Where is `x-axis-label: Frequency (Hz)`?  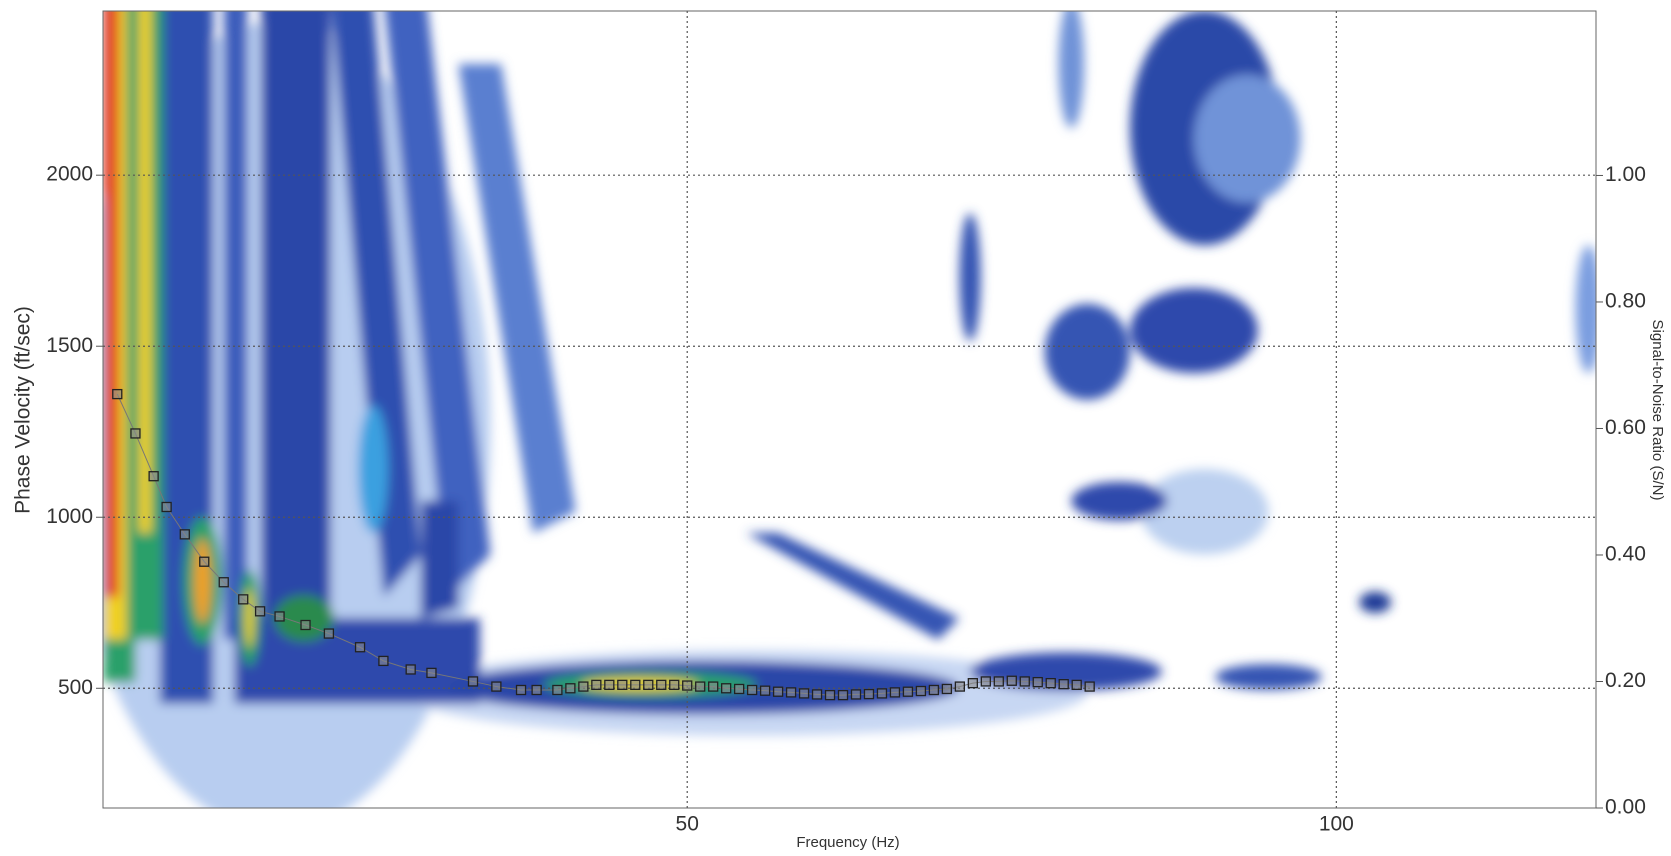
x-axis-label: Frequency (Hz) is located at coordinates (847, 842).